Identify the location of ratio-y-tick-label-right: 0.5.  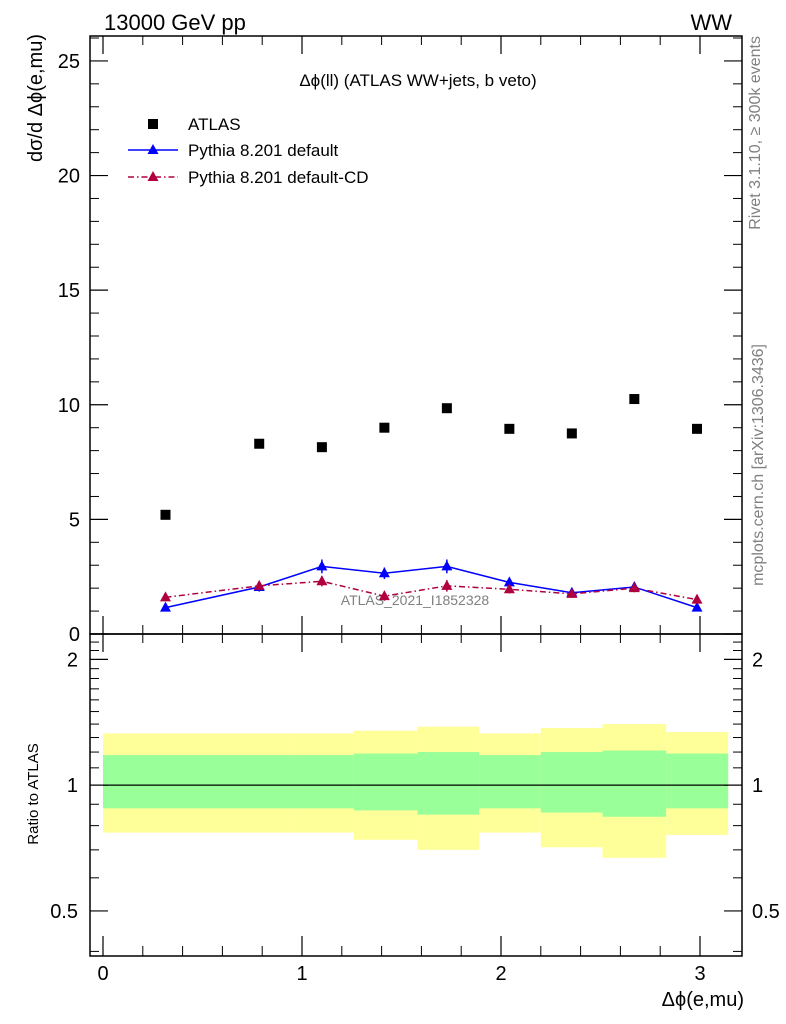
(766, 912).